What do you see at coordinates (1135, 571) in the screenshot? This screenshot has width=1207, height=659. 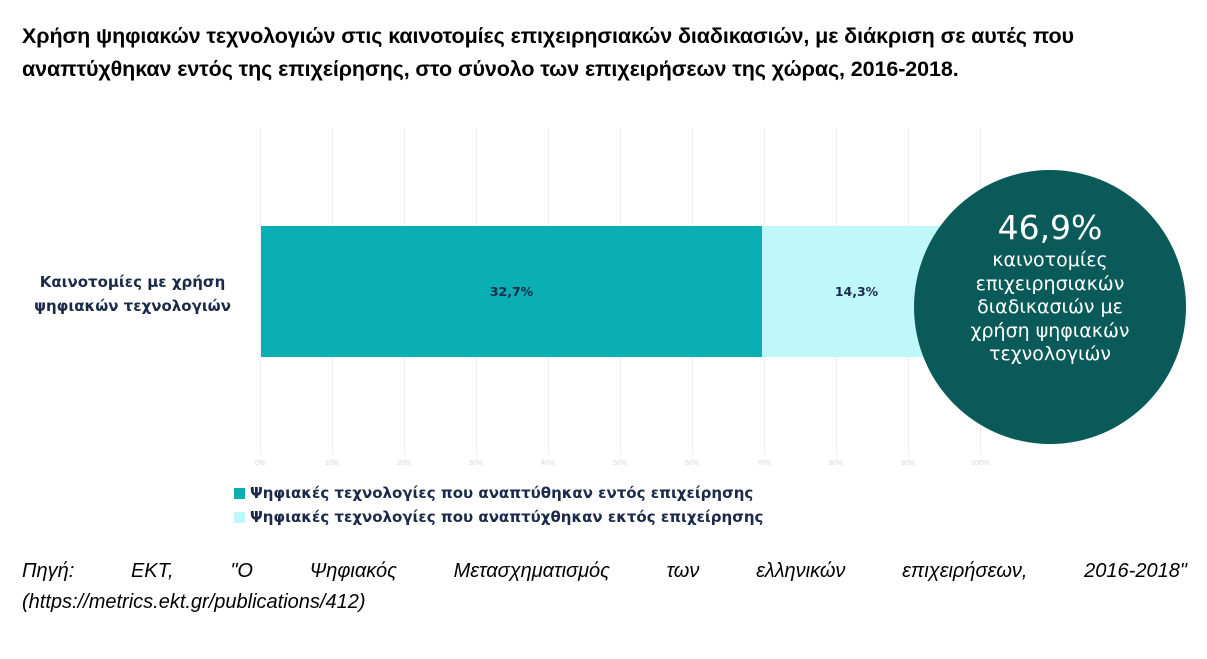 I see `source-word: 2016-2018"` at bounding box center [1135, 571].